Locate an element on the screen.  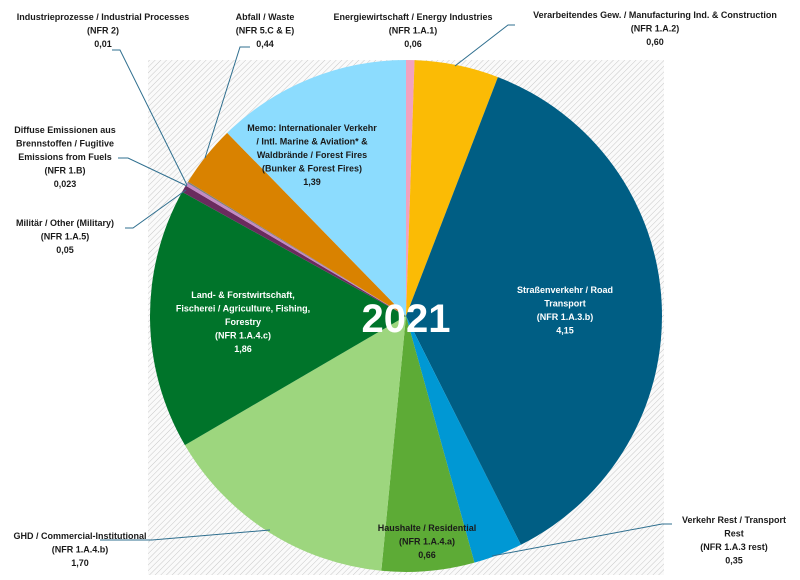
pie-slice-verkehrrest is located at coordinates (463, 439).